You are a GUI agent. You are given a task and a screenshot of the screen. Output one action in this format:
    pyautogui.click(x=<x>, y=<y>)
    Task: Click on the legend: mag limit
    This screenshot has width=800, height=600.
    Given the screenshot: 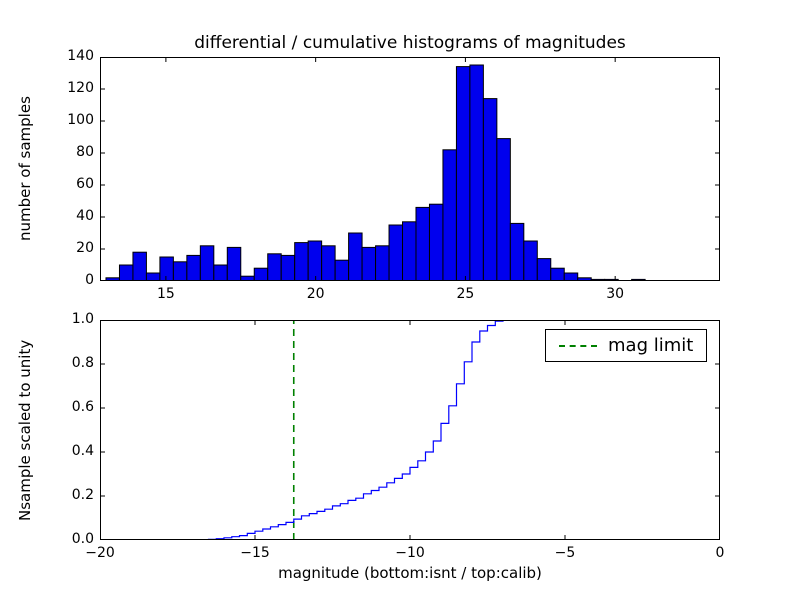 What is the action you would take?
    pyautogui.click(x=626, y=345)
    